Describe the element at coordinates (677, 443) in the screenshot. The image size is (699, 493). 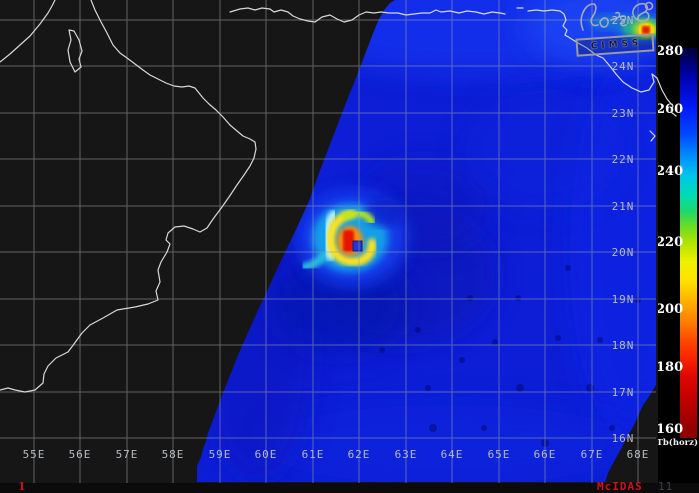
I see `colorbar-title: Tb(horz)` at that location.